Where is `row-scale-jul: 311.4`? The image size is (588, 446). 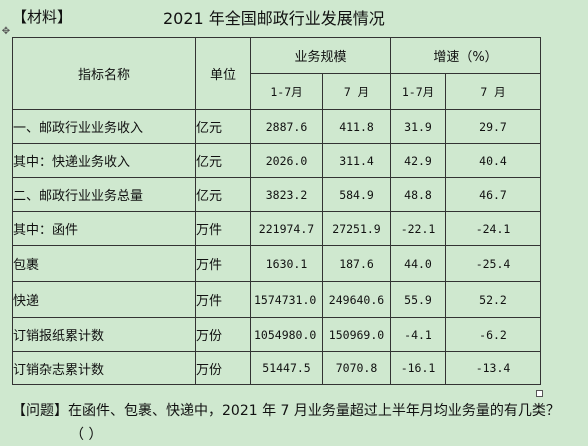 row-scale-jul: 311.4 is located at coordinates (356, 160).